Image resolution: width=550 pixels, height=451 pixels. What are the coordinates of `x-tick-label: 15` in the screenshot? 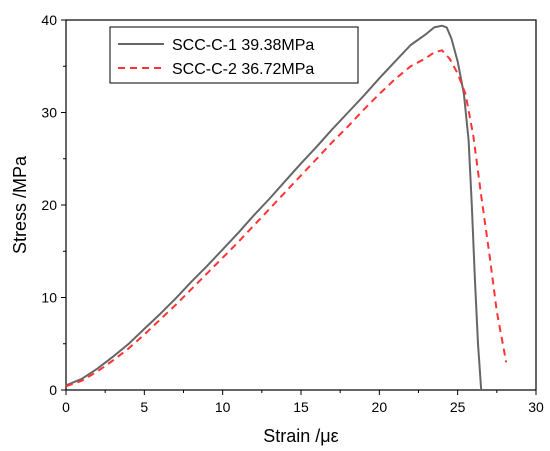 It's located at (301, 407).